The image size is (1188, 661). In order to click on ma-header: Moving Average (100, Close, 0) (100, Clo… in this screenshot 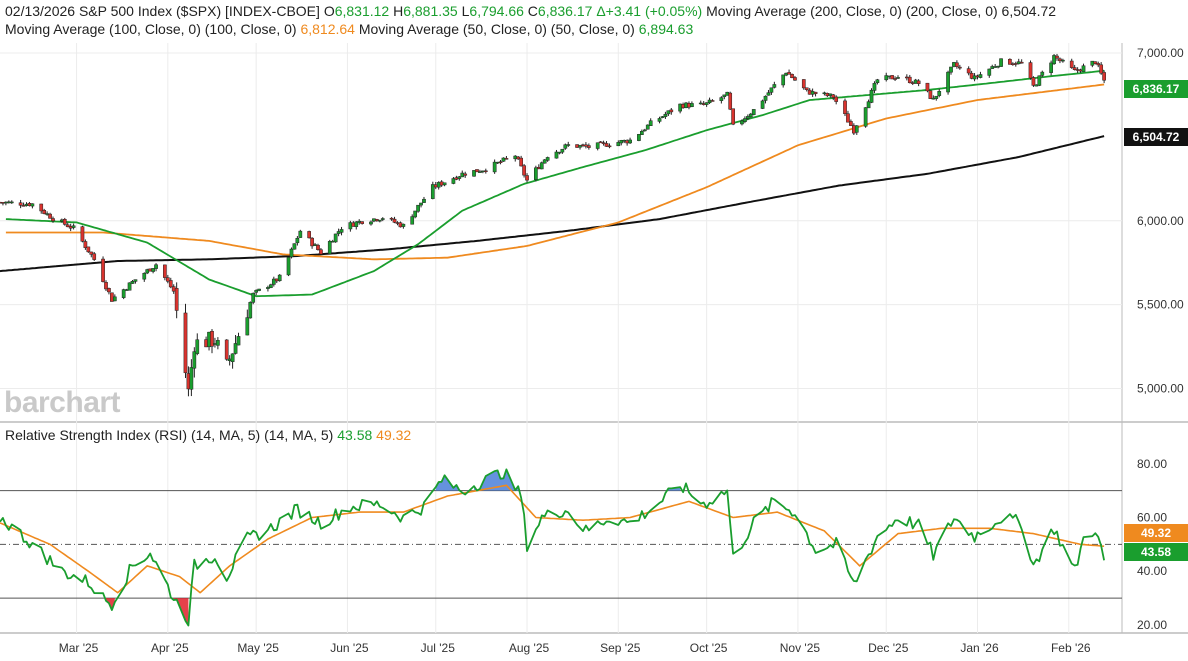, I will do `click(349, 29)`.